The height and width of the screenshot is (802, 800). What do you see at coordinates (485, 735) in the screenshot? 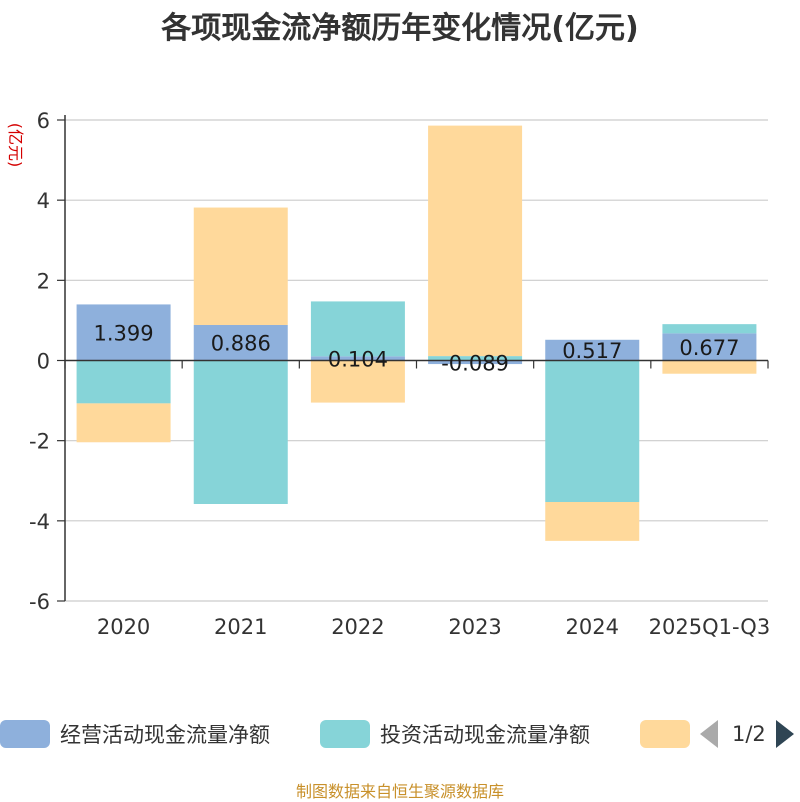
I see `legend-label-investing: 投资活动现金流量净额` at bounding box center [485, 735].